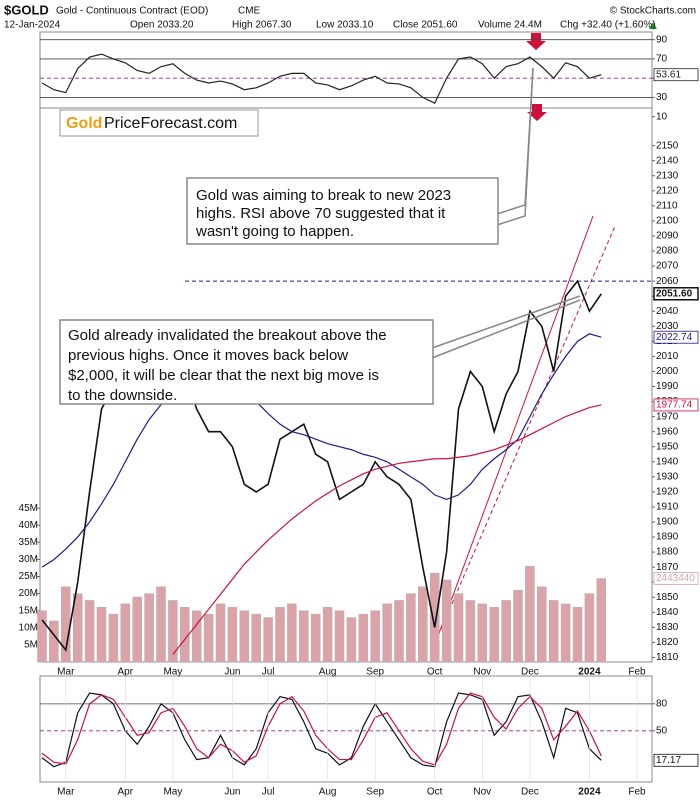 The width and height of the screenshot is (700, 805). Describe the element at coordinates (667, 492) in the screenshot. I see `y-tick-label: 1920` at that location.